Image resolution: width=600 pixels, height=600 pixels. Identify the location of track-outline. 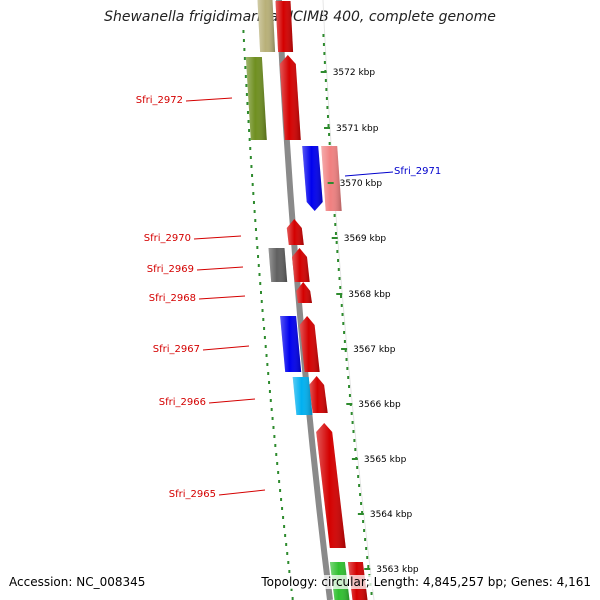
(348, 300).